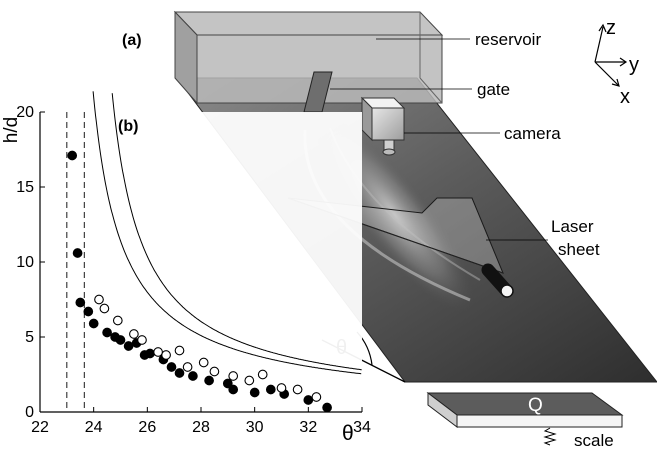 This screenshot has width=657, height=454. What do you see at coordinates (439, 139) in the screenshot?
I see `leader-lines` at bounding box center [439, 139].